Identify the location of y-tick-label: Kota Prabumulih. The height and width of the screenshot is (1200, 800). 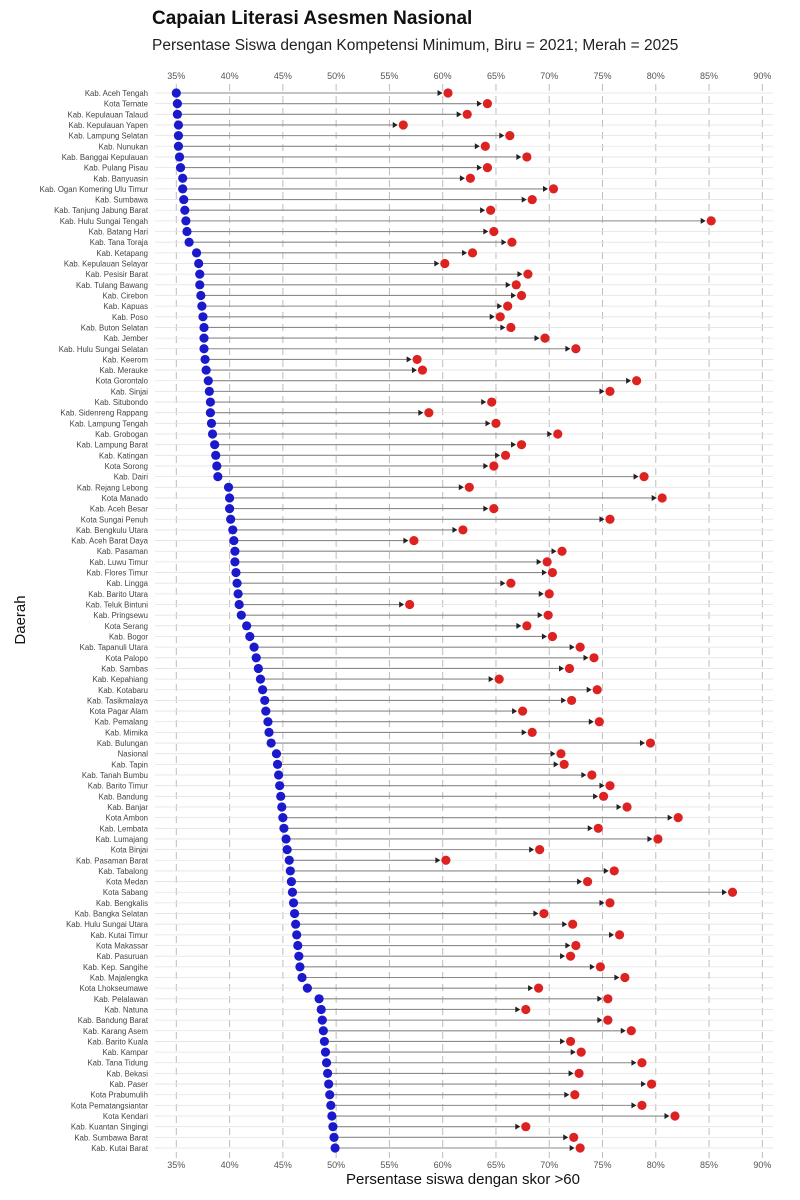
(119, 1095).